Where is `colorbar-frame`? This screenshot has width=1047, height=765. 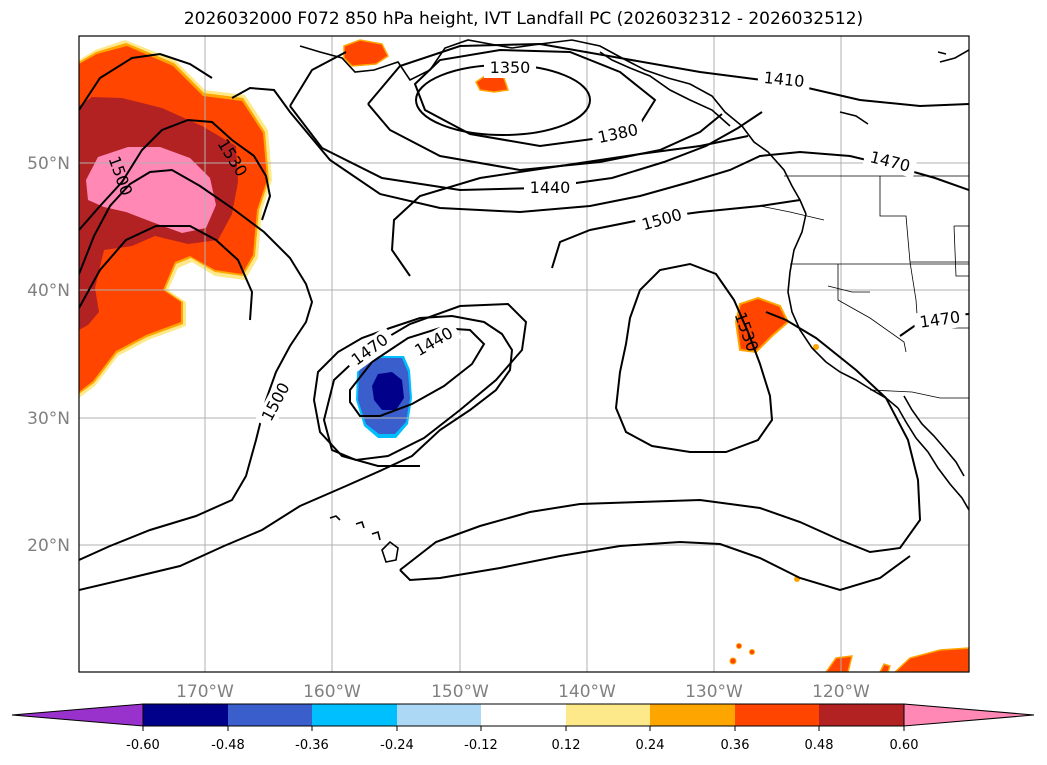 colorbar-frame is located at coordinates (523, 715).